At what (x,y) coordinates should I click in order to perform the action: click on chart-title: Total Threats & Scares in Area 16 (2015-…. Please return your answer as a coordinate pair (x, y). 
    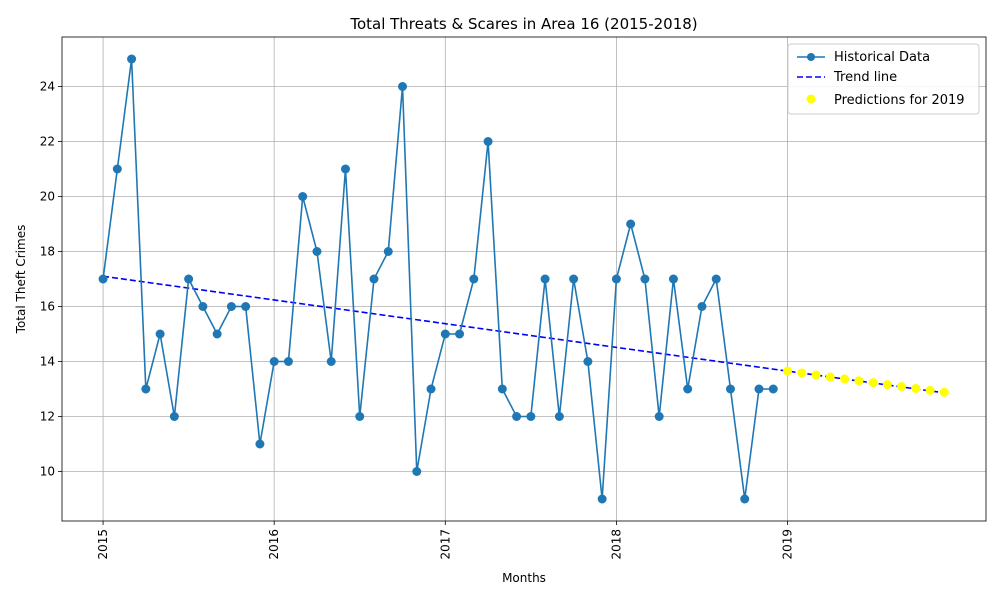
    Looking at the image, I should click on (523, 24).